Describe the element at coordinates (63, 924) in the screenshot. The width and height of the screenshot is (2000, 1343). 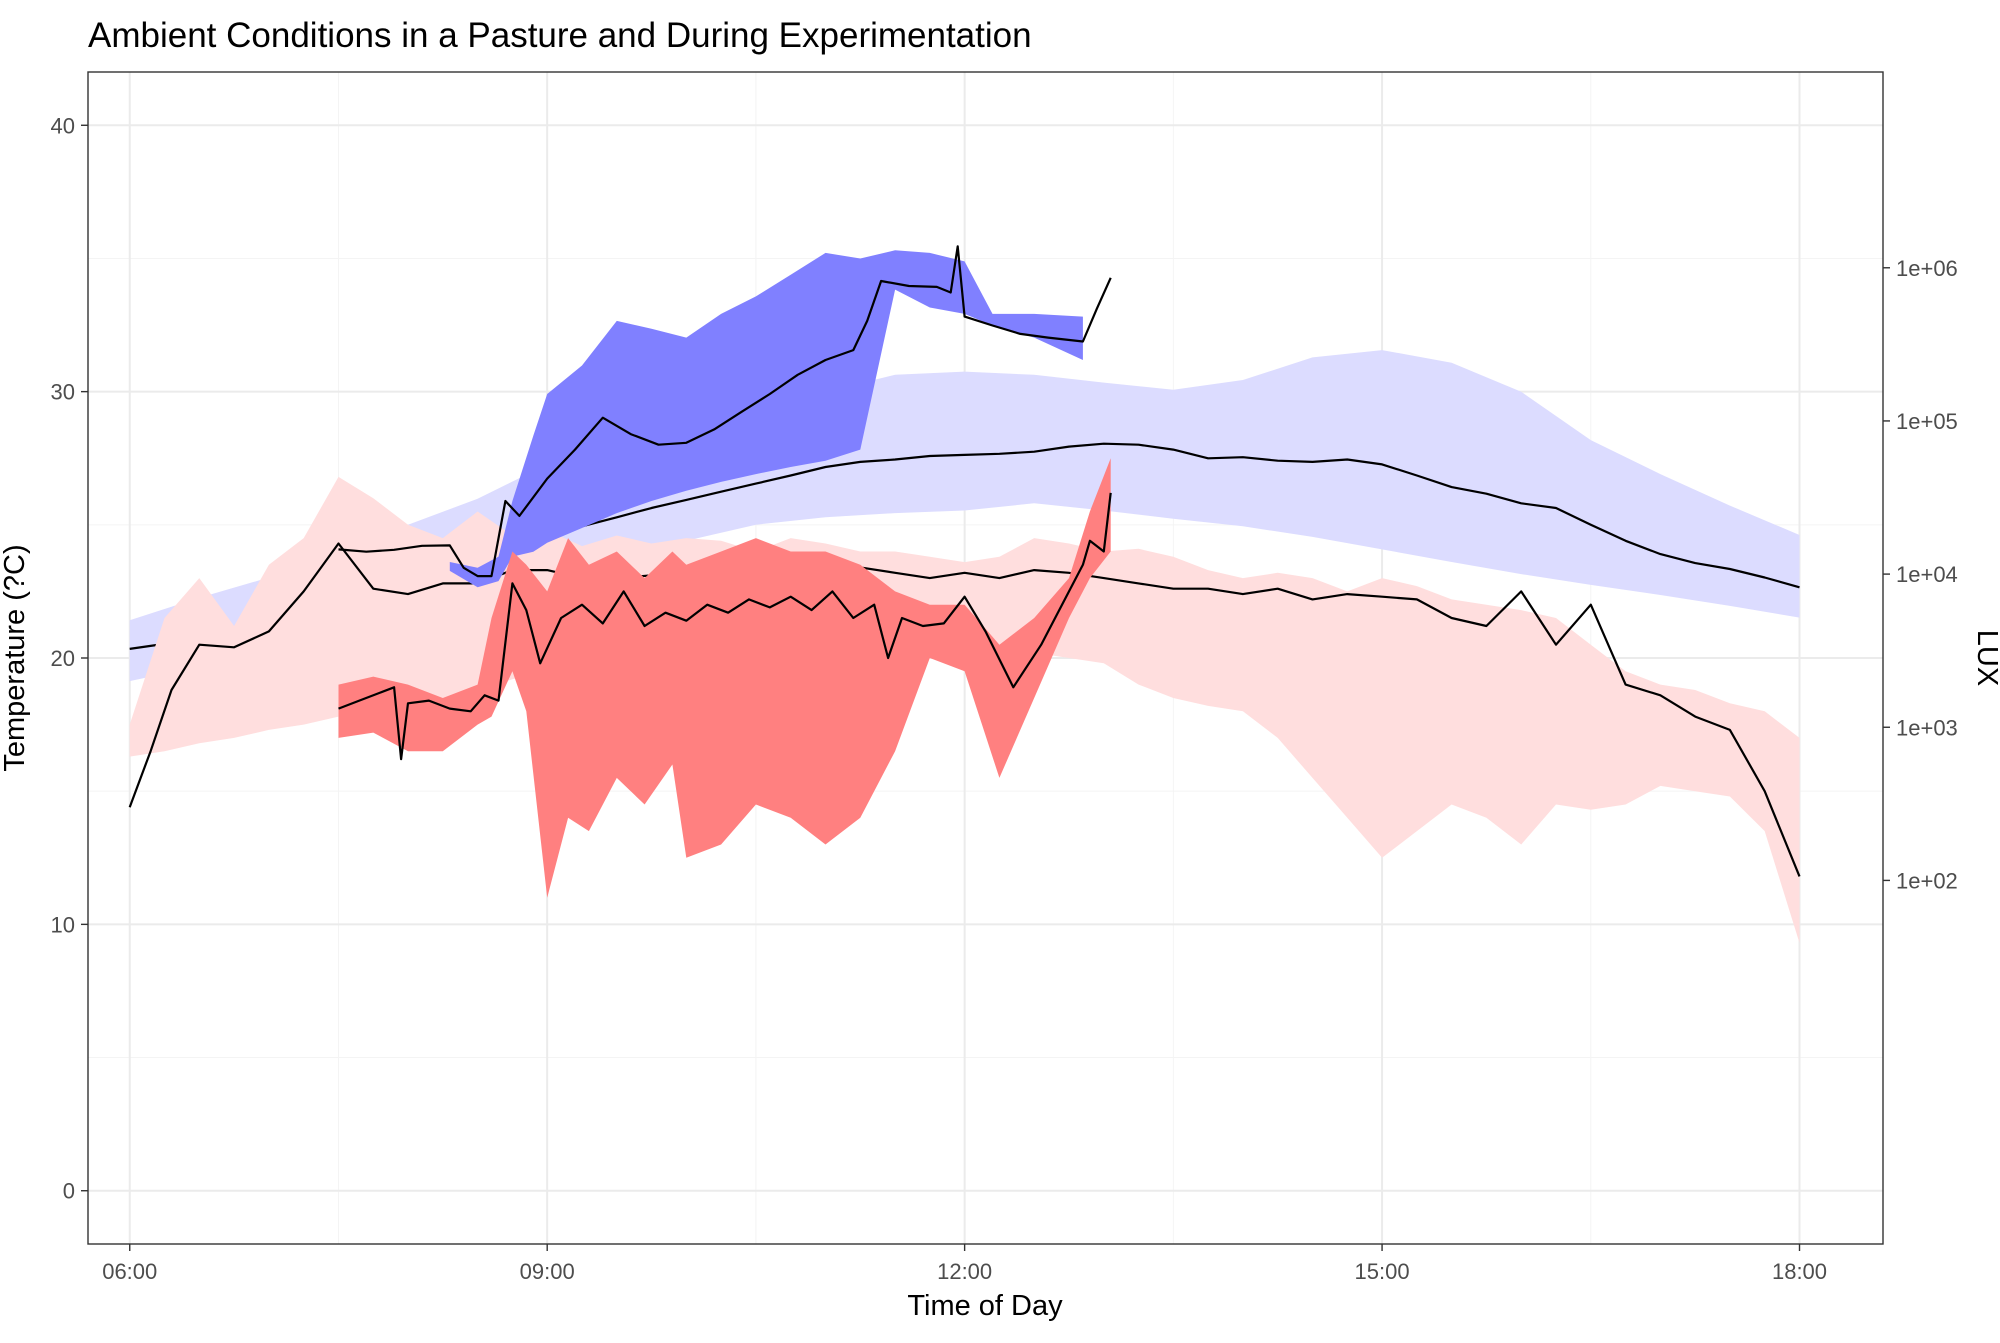
I see `y-tick-label: 10` at that location.